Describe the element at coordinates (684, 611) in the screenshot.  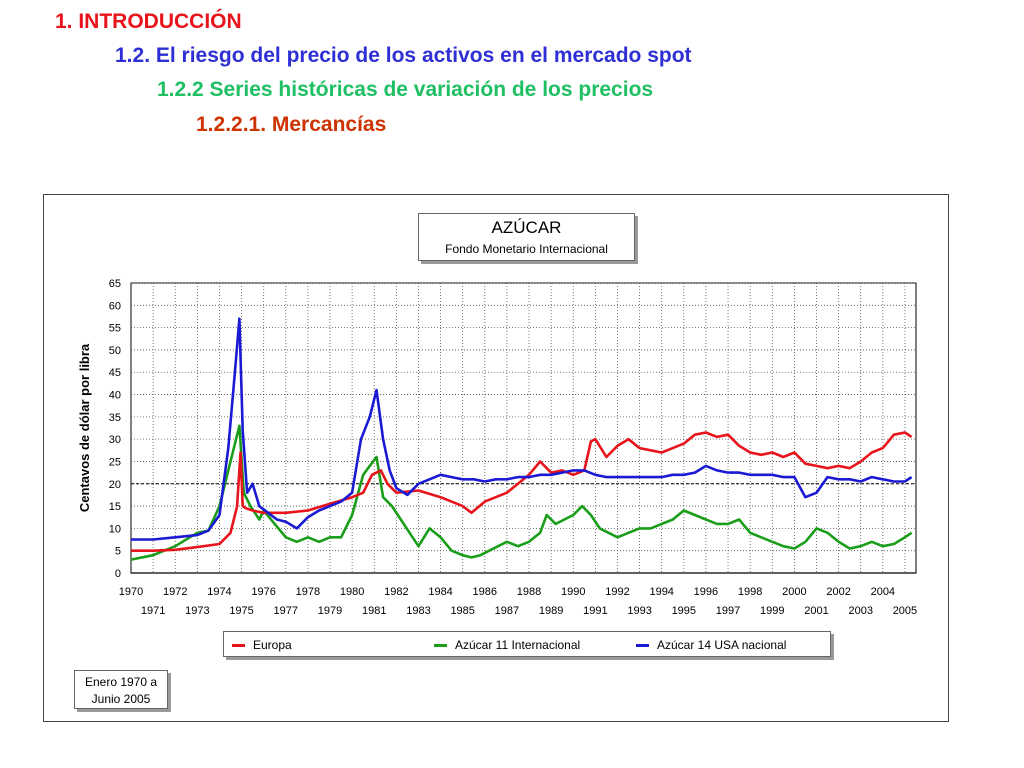
I see `x-tick-label: 1995` at that location.